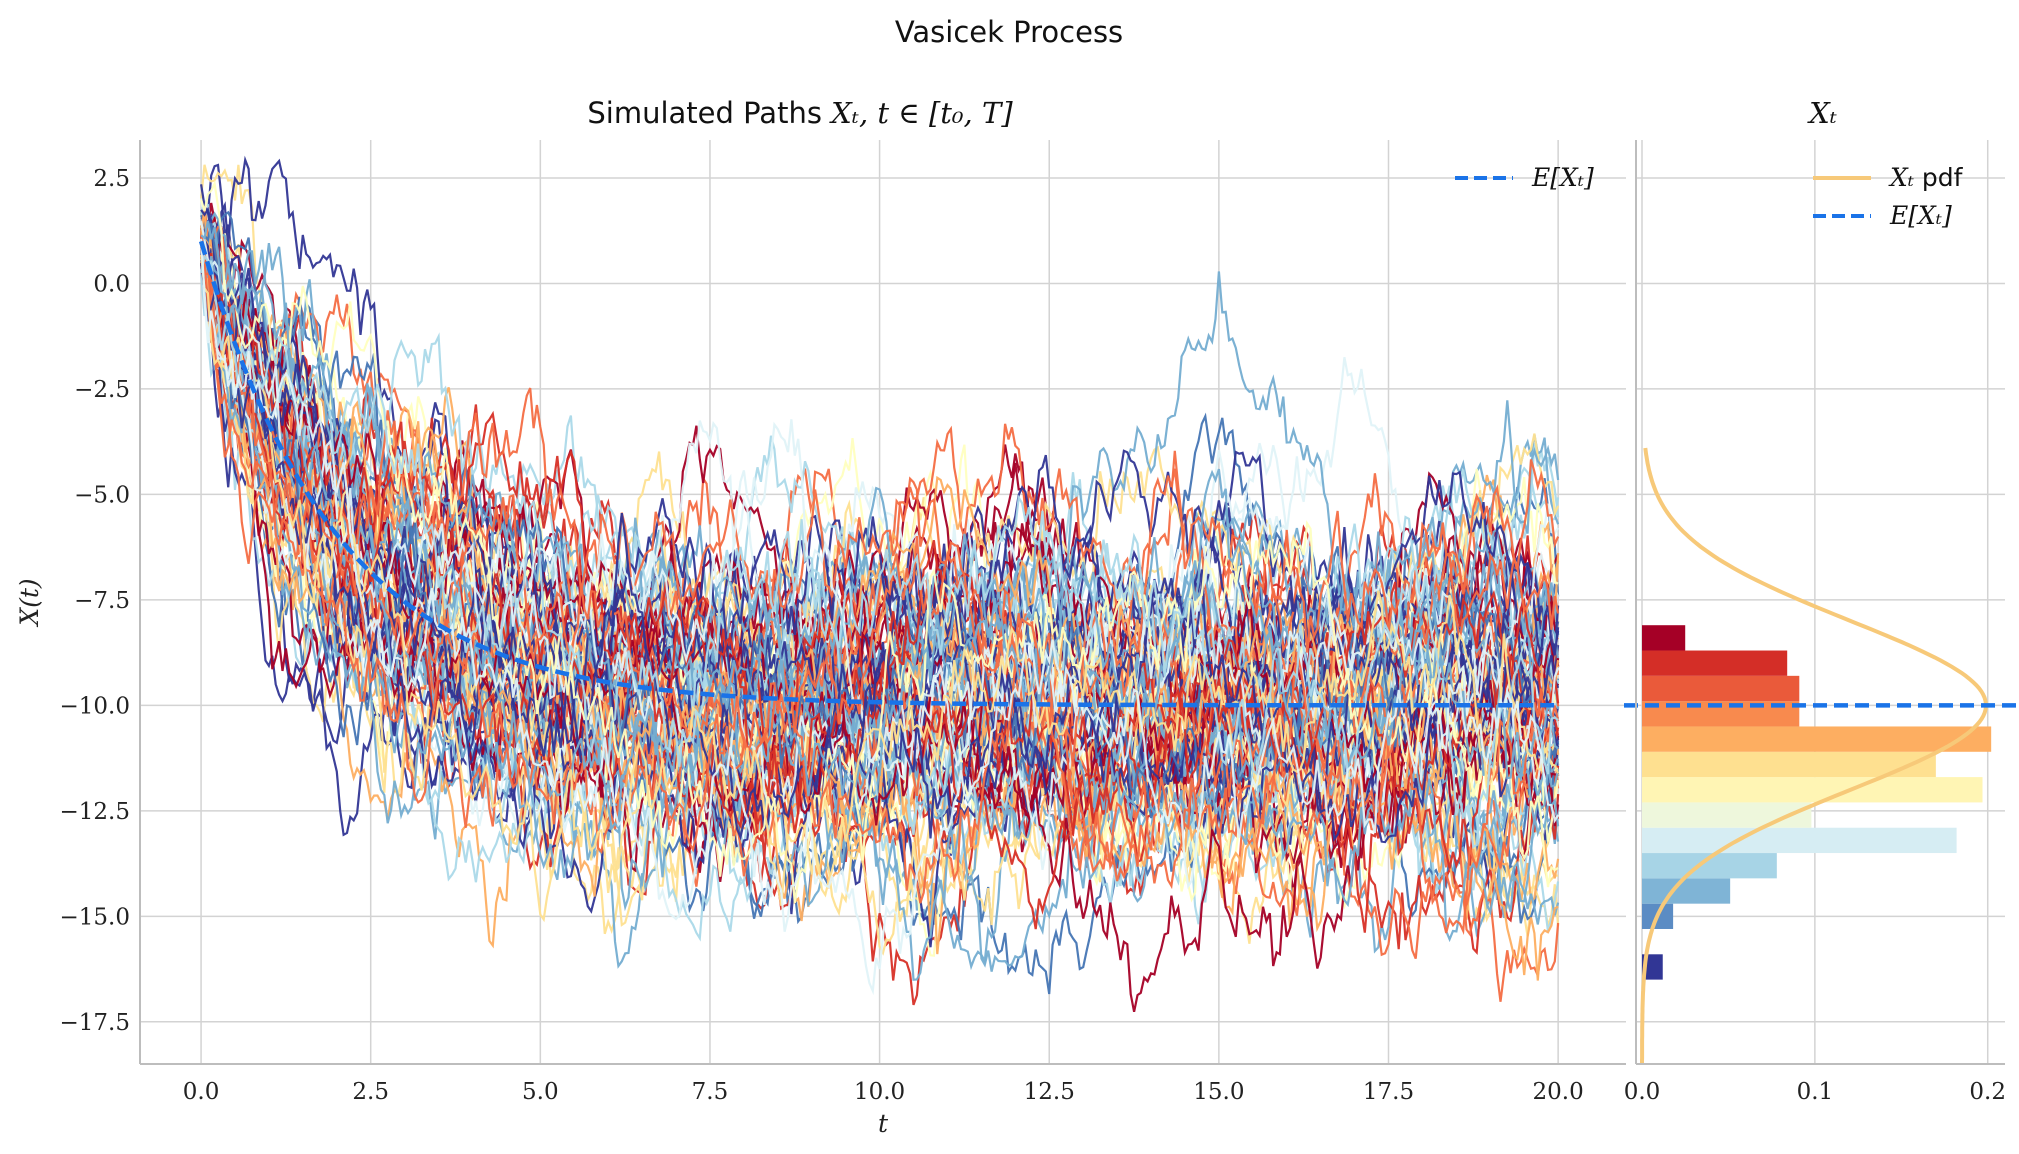 The width and height of the screenshot is (2019, 1154). What do you see at coordinates (29, 602) in the screenshot?
I see `paths-ylabel: X(t)` at bounding box center [29, 602].